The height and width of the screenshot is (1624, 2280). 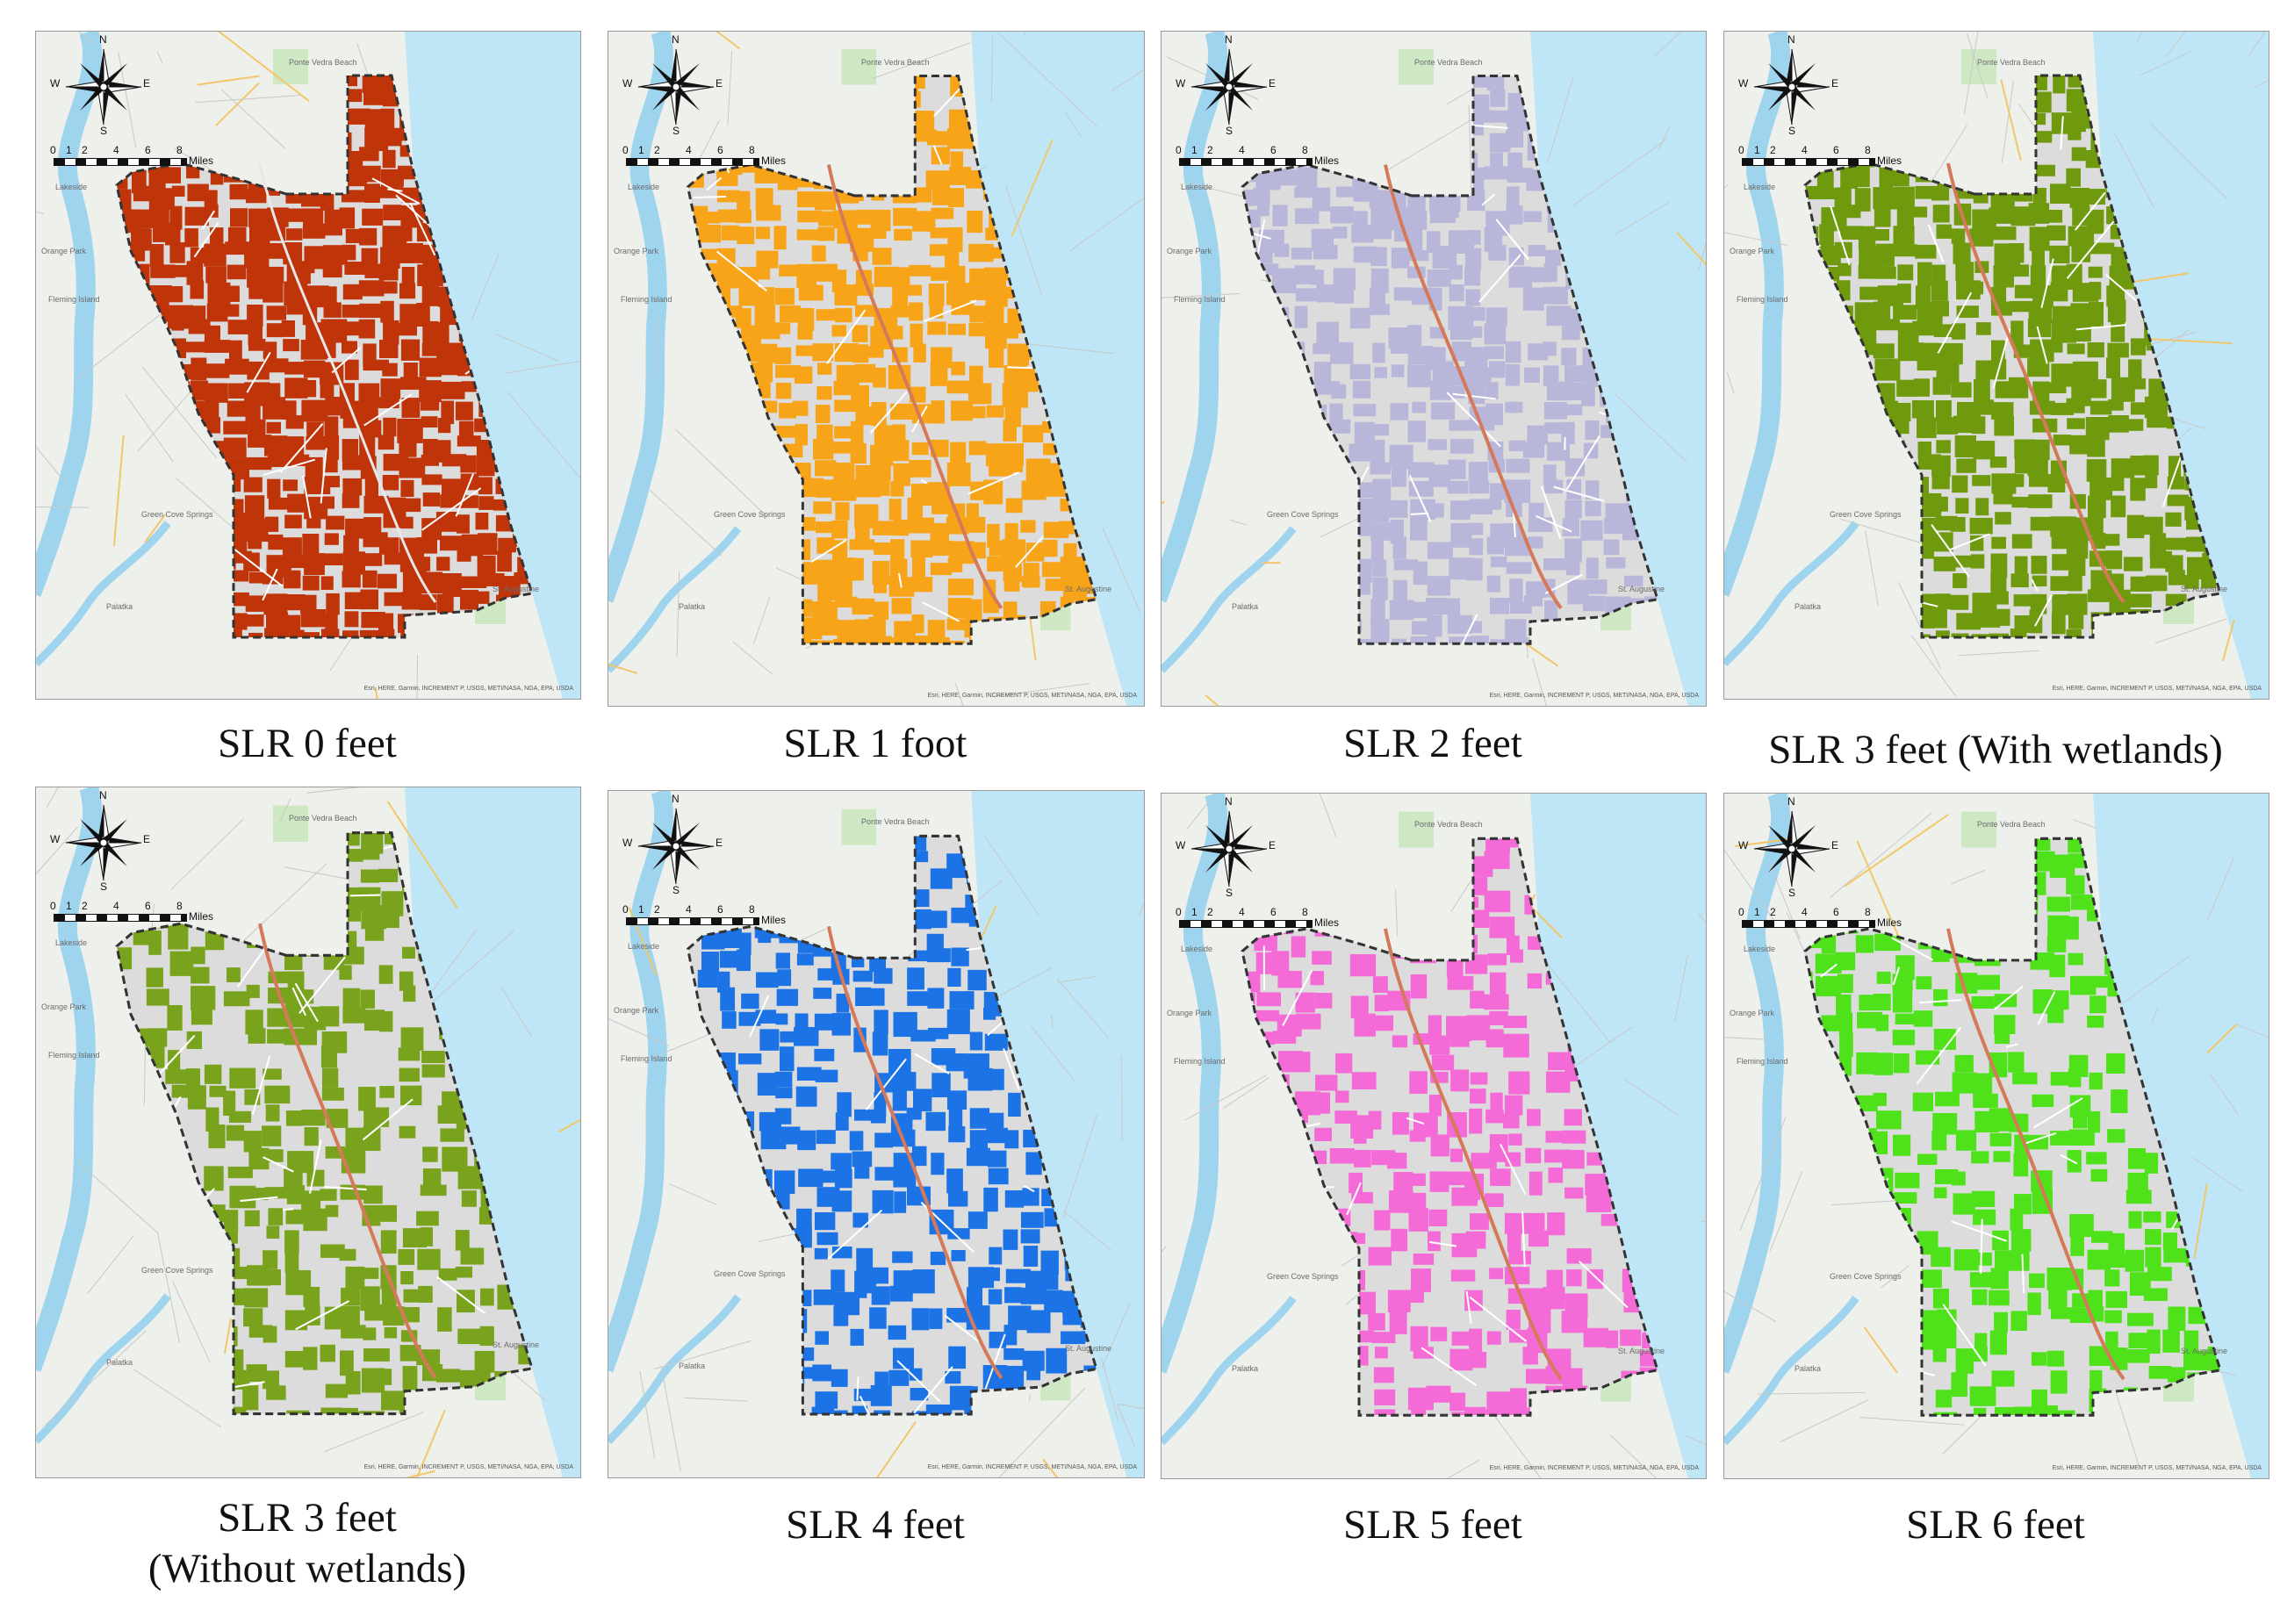 What do you see at coordinates (1792, 1371) in the screenshot?
I see `river-branch` at bounding box center [1792, 1371].